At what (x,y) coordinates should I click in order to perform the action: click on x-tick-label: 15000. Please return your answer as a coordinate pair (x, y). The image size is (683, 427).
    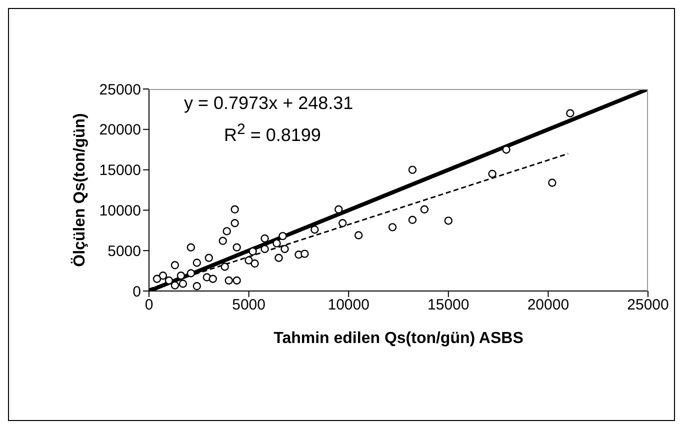
    Looking at the image, I should click on (449, 305).